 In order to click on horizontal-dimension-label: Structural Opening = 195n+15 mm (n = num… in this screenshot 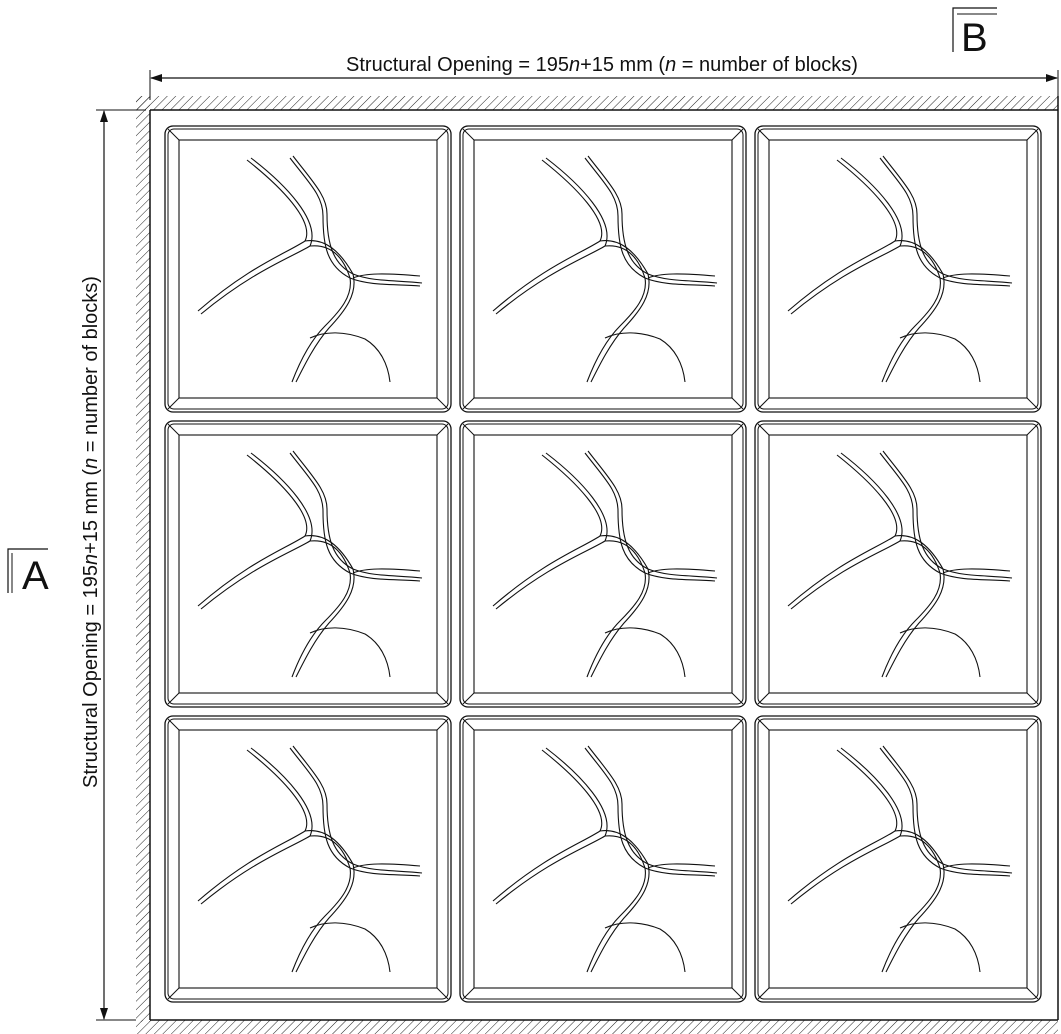, I will do `click(602, 65)`.